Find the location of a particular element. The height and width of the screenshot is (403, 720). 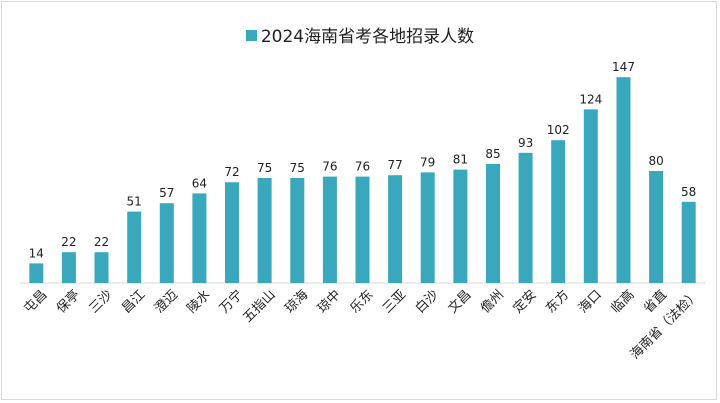

category-label-12: 三亚 is located at coordinates (394, 301).